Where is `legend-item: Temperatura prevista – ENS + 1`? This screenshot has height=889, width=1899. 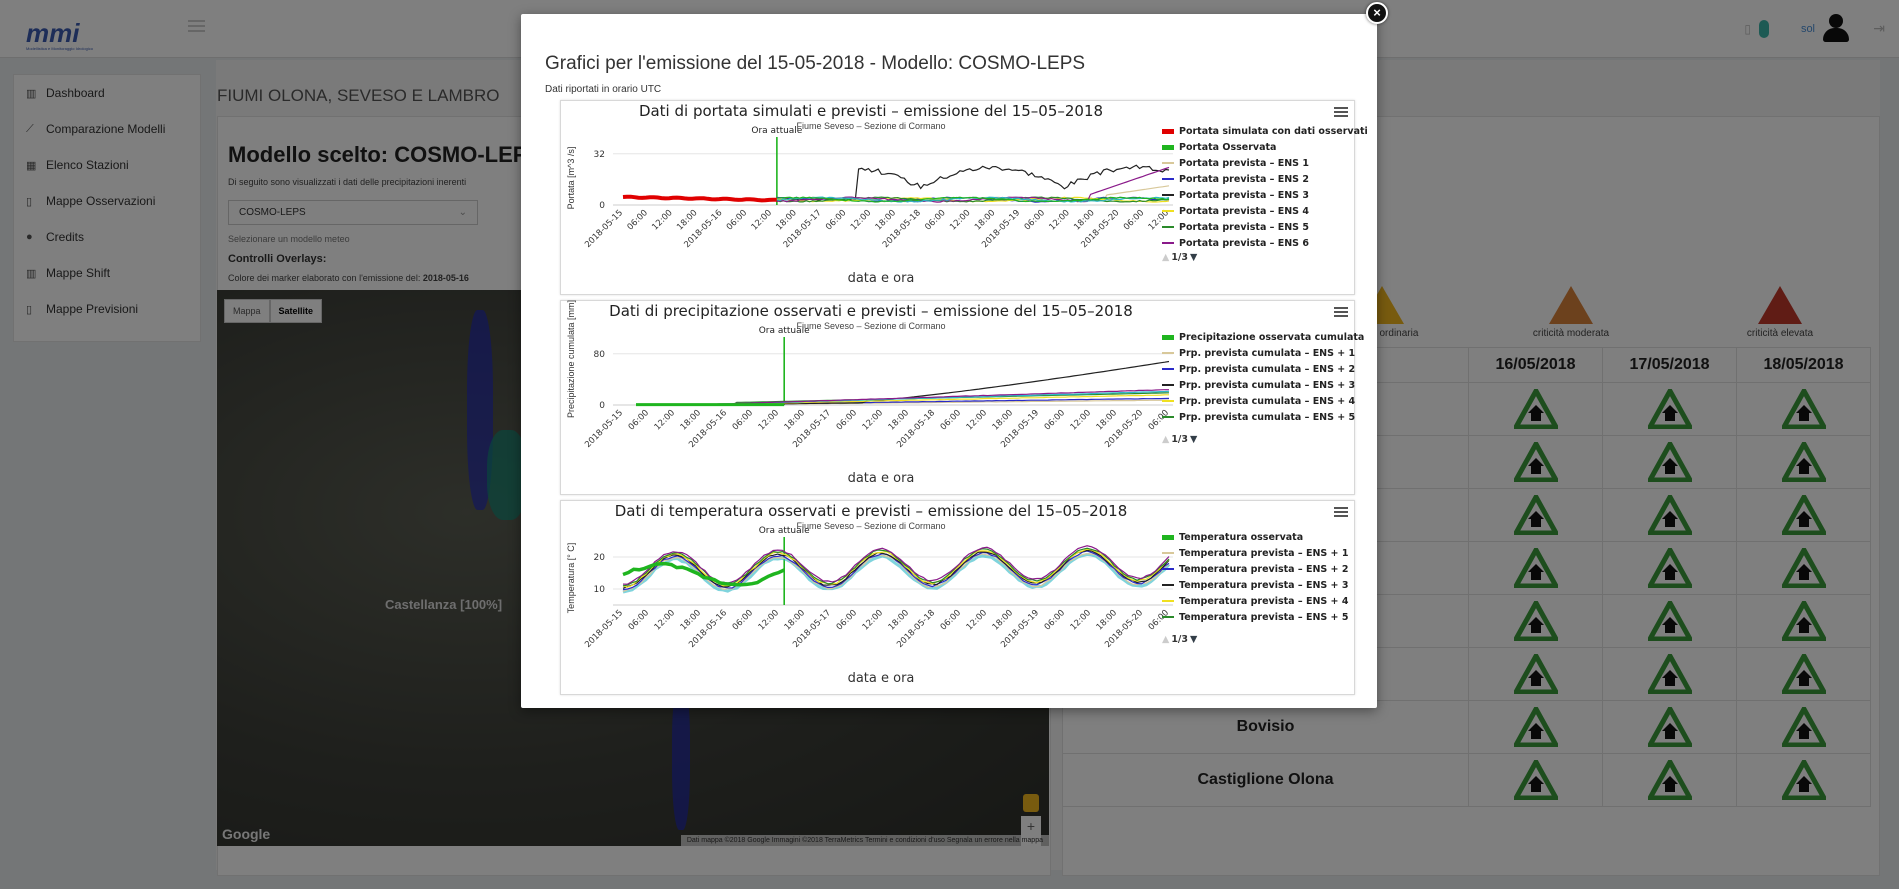 legend-item: Temperatura prevista – ENS + 1 is located at coordinates (1257, 553).